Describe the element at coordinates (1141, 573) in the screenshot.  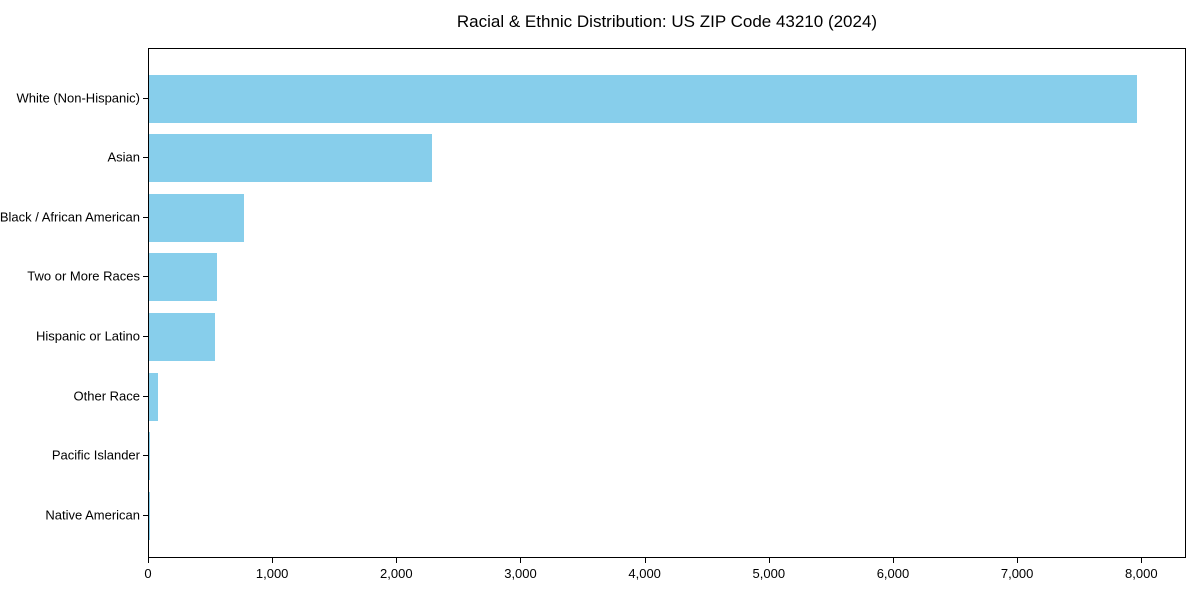
I see `x-tick-label-8-000: 8,000` at that location.